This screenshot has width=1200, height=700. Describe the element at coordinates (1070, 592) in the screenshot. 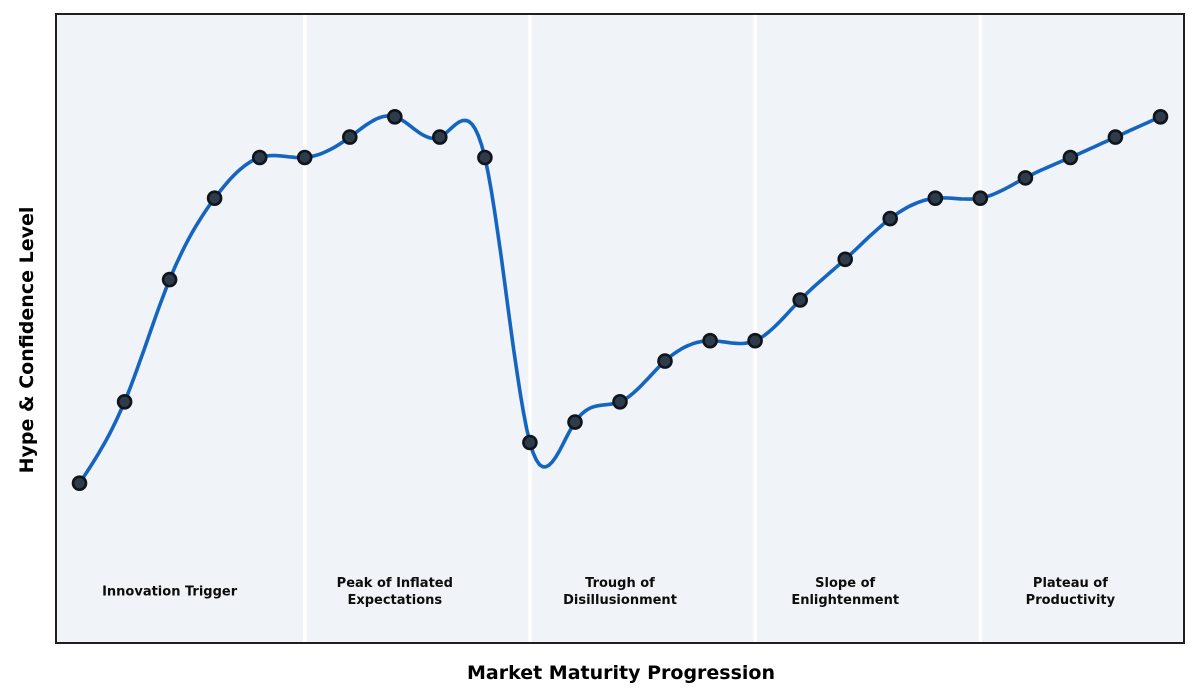

I see `phase-label: Plateau of Productivity` at that location.